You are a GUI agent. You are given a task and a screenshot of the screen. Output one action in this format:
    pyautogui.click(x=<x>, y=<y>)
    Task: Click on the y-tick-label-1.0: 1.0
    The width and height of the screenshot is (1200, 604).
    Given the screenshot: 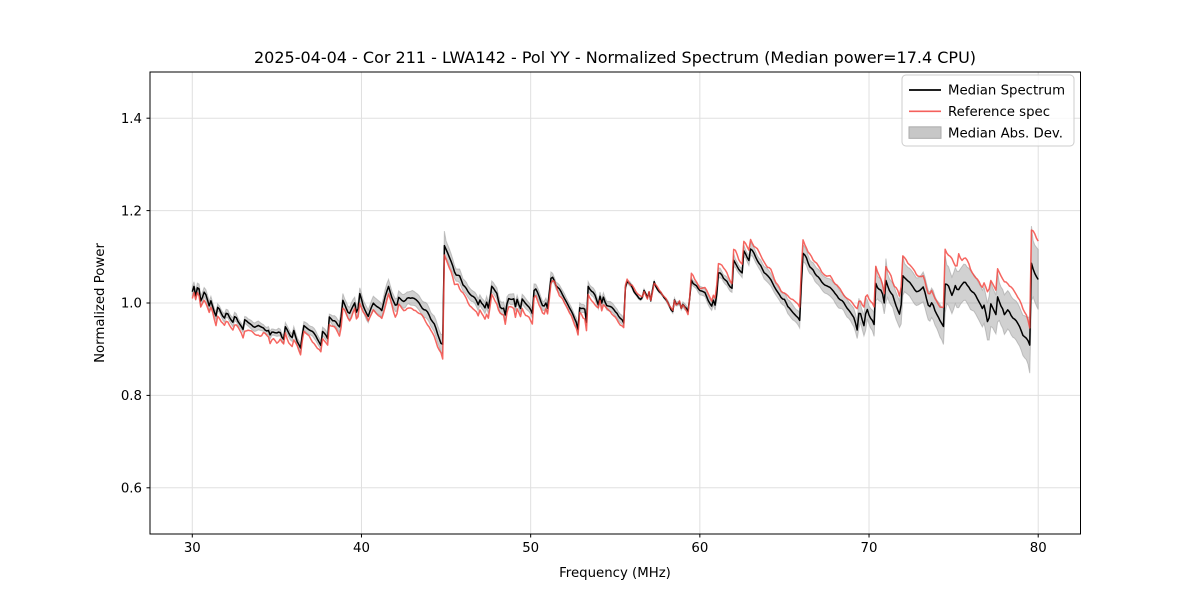 What is the action you would take?
    pyautogui.click(x=131, y=304)
    